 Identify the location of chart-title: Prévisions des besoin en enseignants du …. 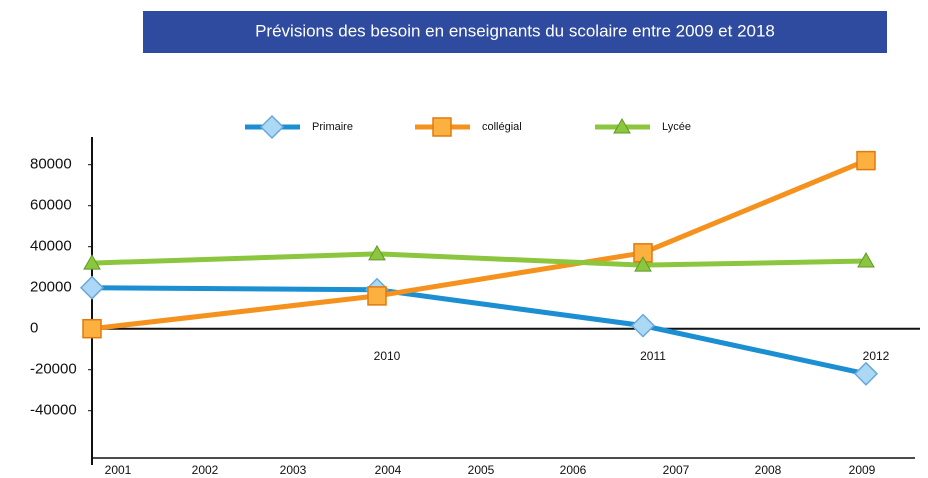
(515, 30).